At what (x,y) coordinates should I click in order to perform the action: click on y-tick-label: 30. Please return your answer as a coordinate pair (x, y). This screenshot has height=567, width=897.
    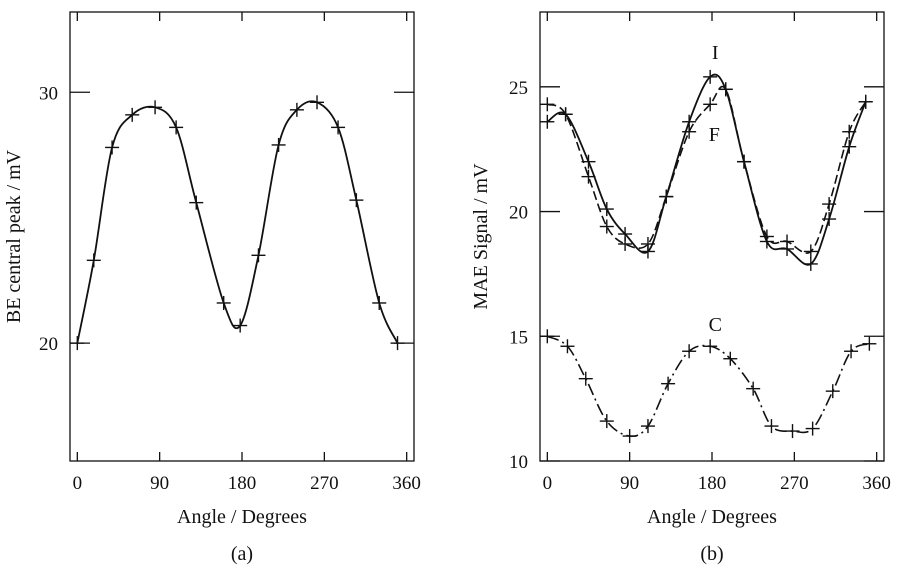
    Looking at the image, I should click on (48, 93).